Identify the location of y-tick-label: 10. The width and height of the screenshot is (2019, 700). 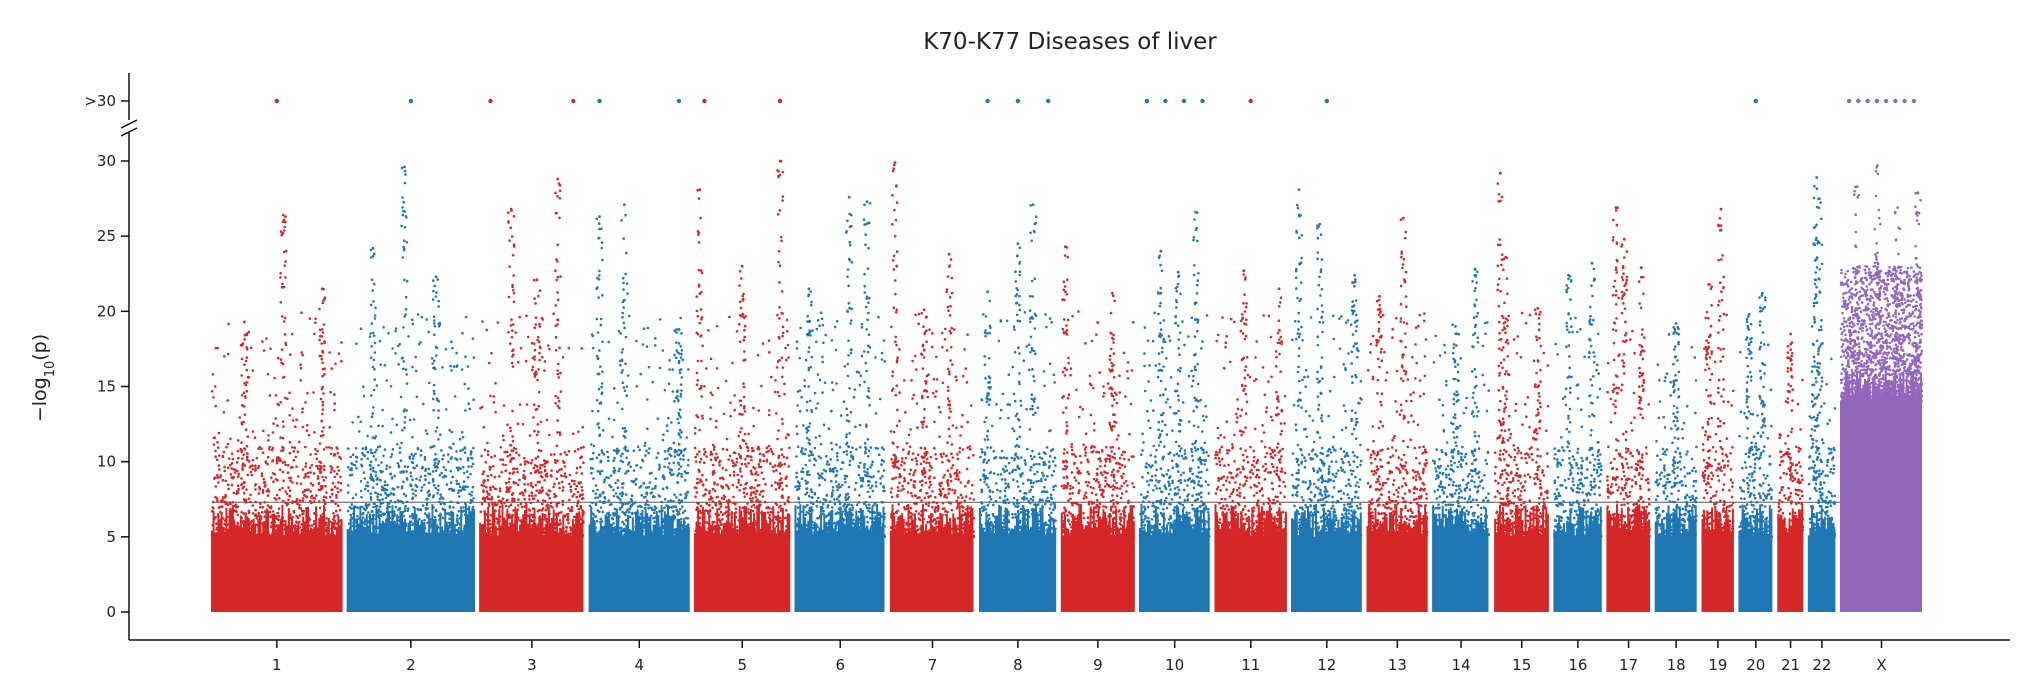
(106, 462).